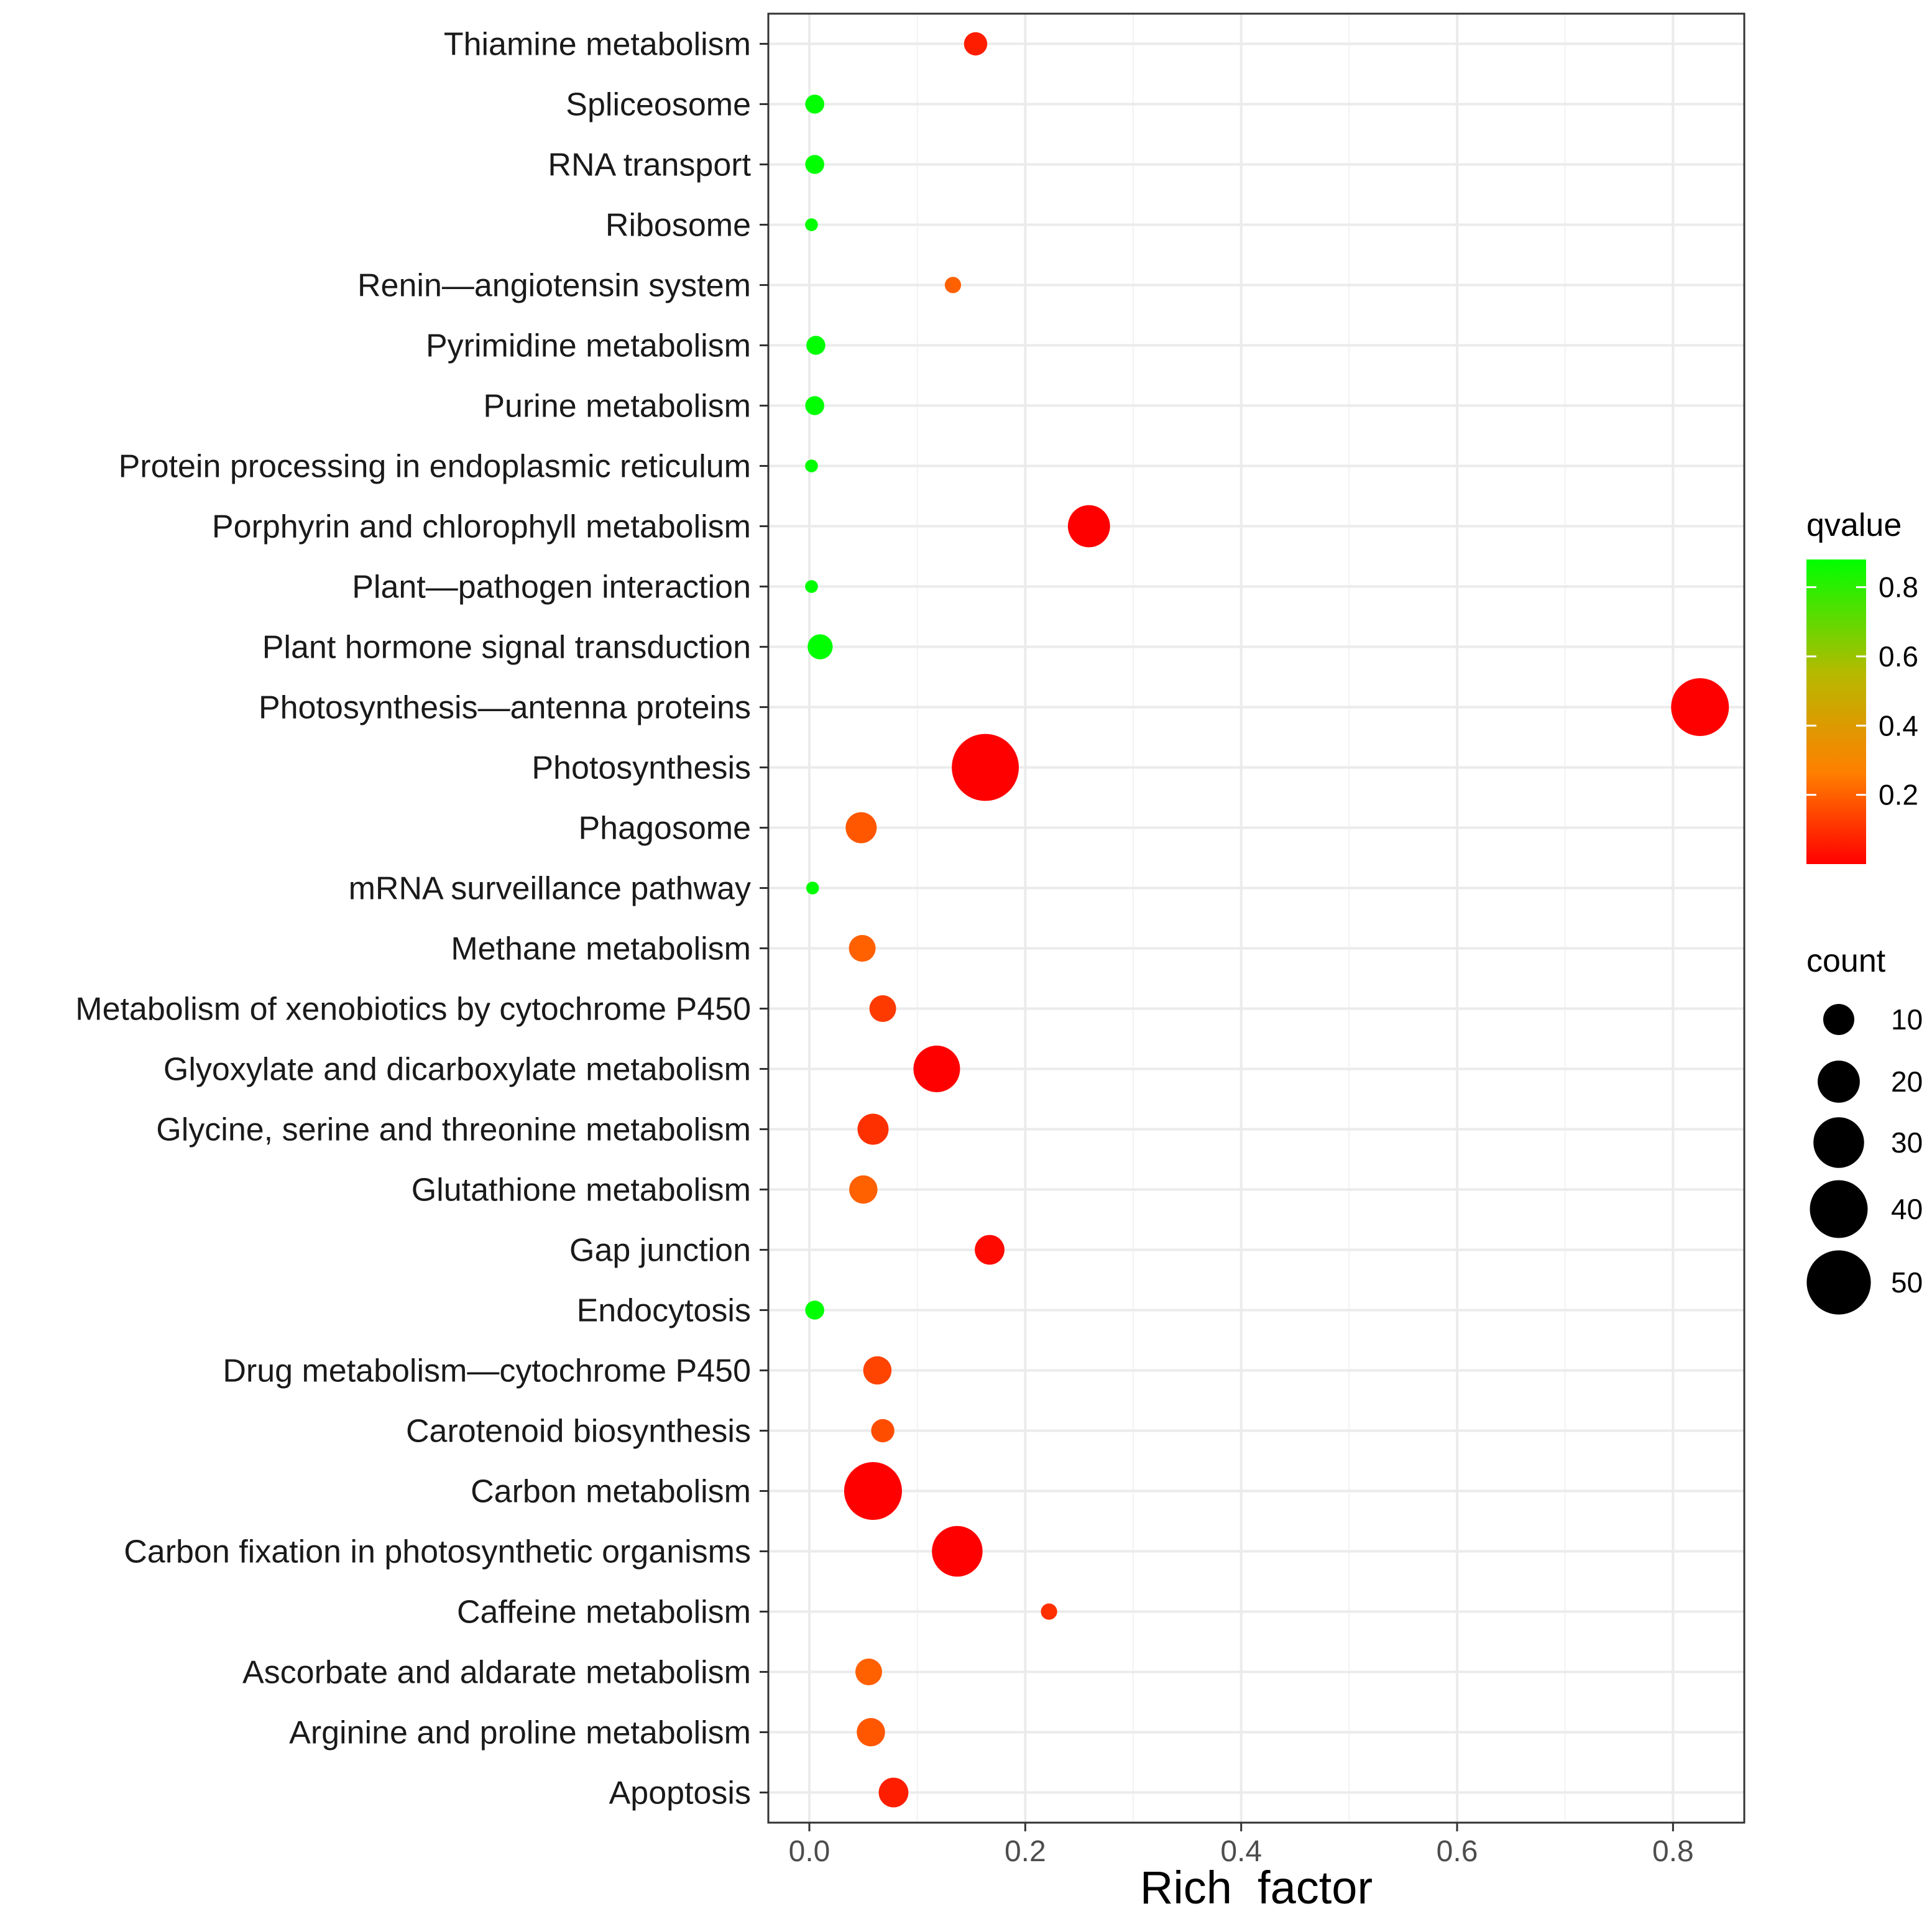  What do you see at coordinates (496, 1673) in the screenshot?
I see `category-label: Ascorbate and aldarate metabolism` at bounding box center [496, 1673].